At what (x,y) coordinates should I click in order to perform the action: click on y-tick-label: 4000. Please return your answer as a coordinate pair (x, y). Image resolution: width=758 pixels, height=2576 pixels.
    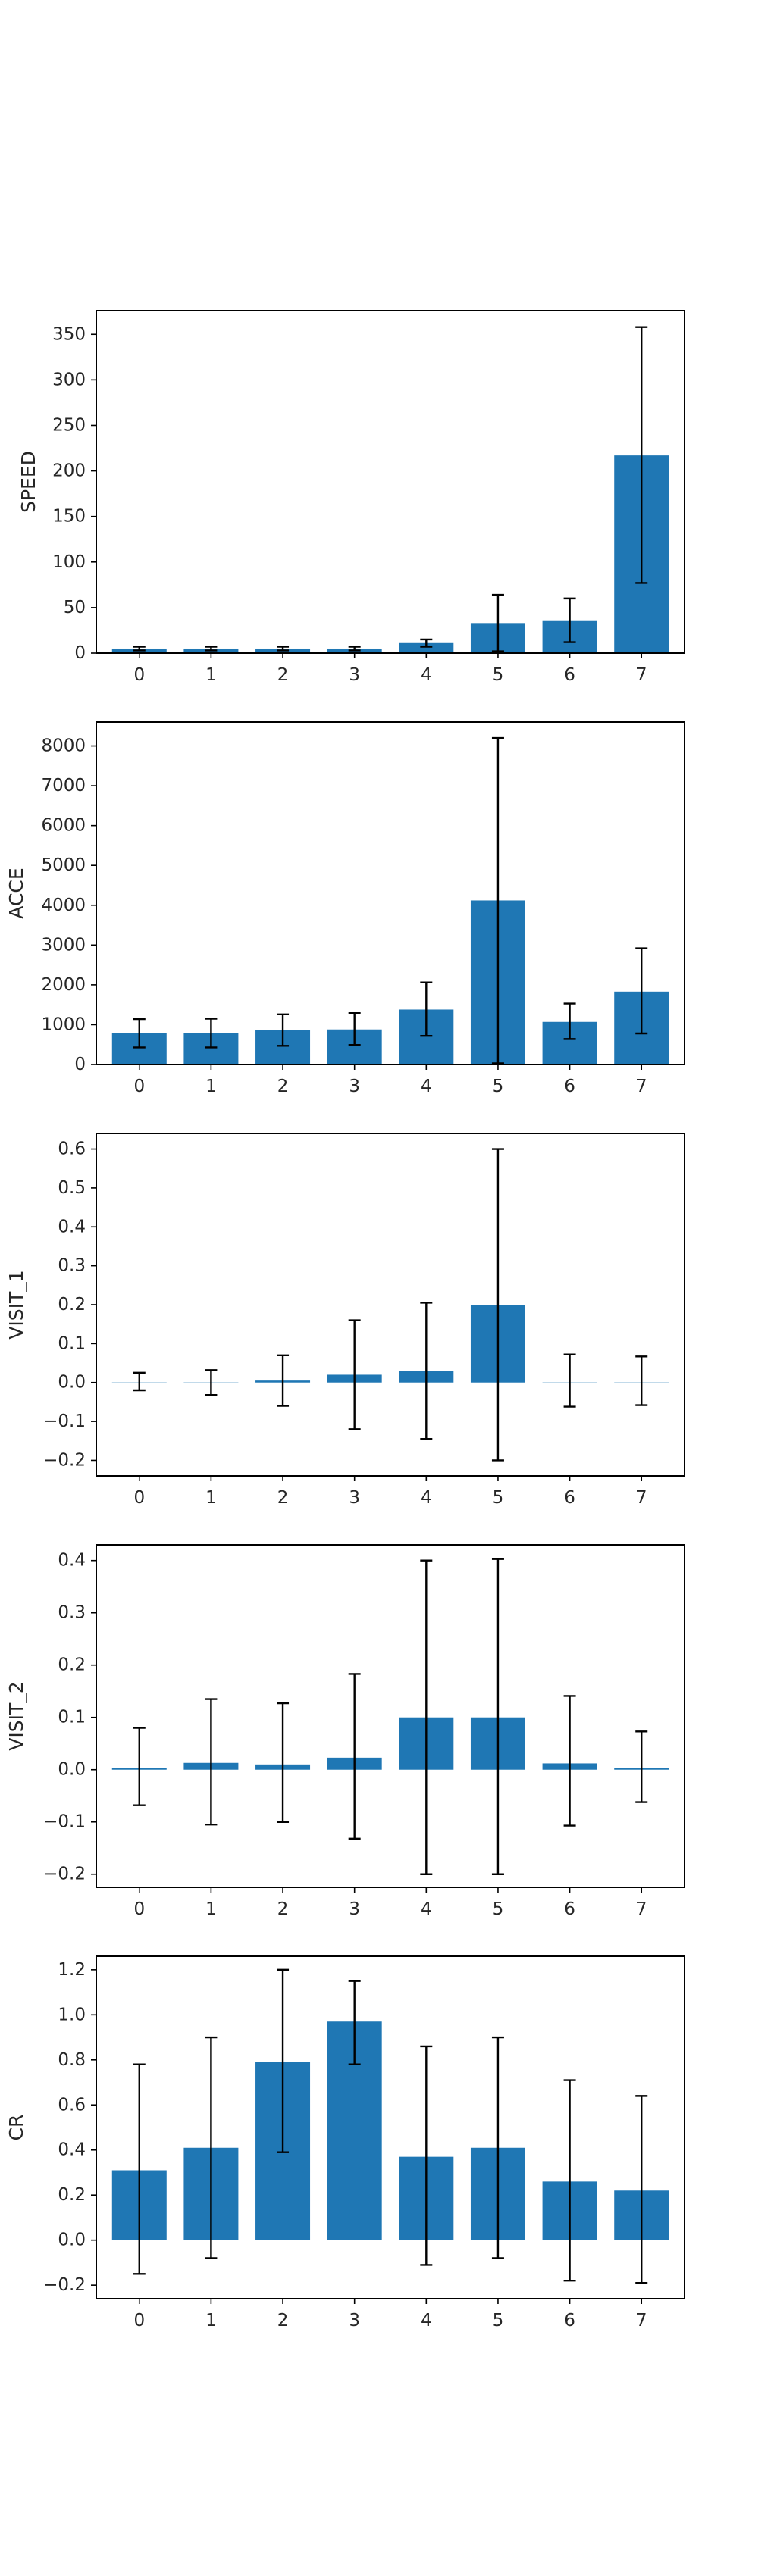
    Looking at the image, I should click on (63, 906).